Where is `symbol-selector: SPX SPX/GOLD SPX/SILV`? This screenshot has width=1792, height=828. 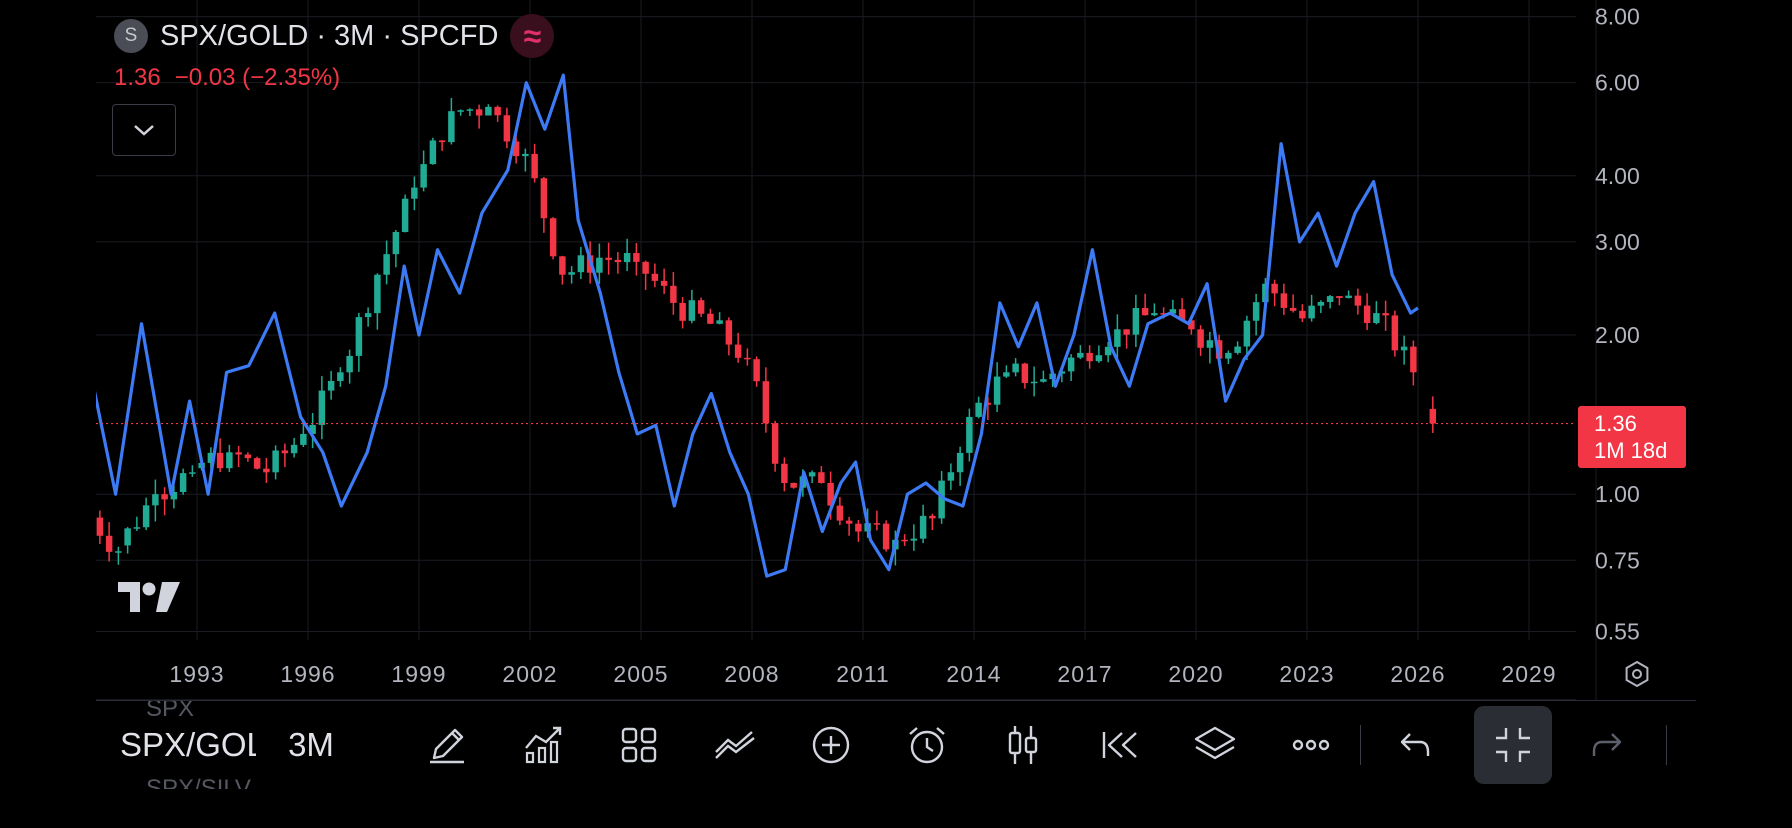
symbol-selector: SPX SPX/GOLD SPX/SILV is located at coordinates (188, 745).